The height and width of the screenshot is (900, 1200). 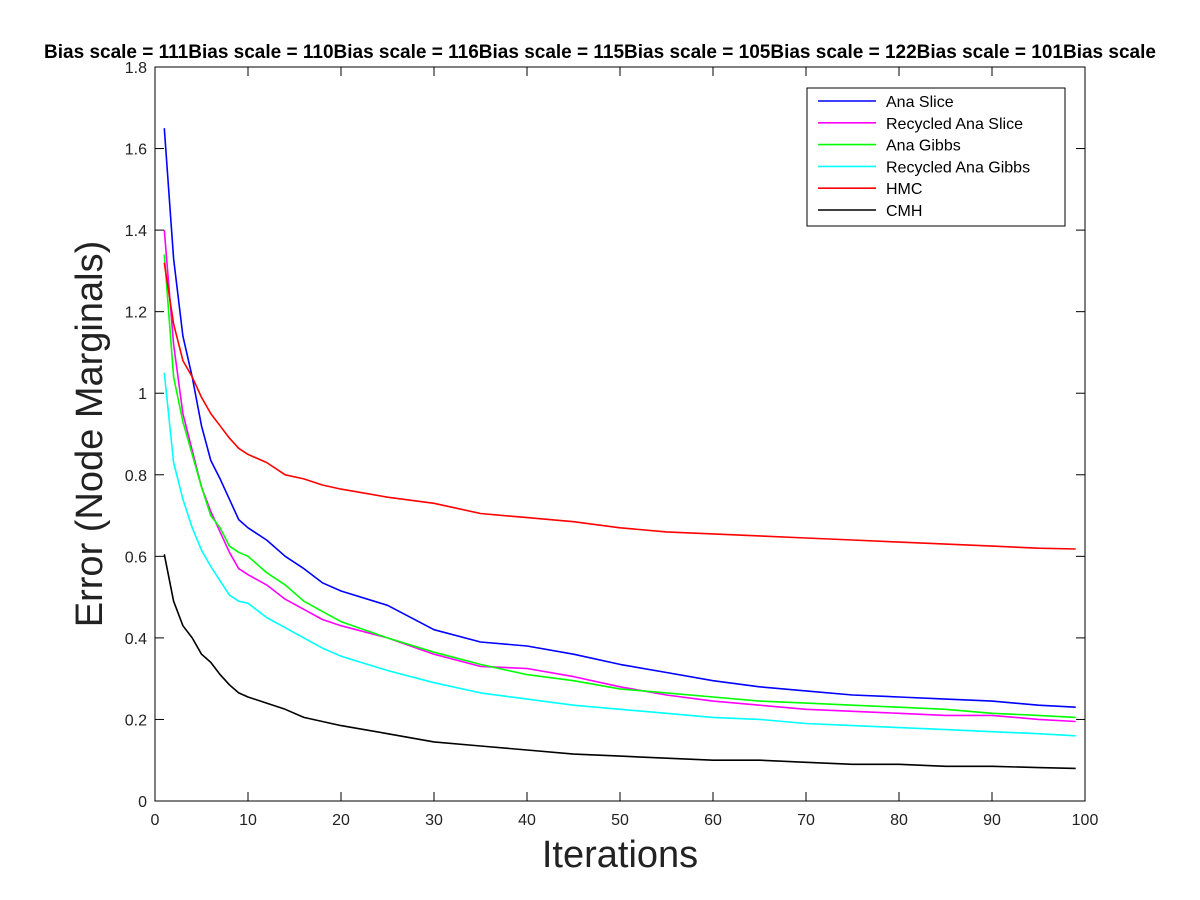 I want to click on x-tick-label: 80, so click(x=899, y=820).